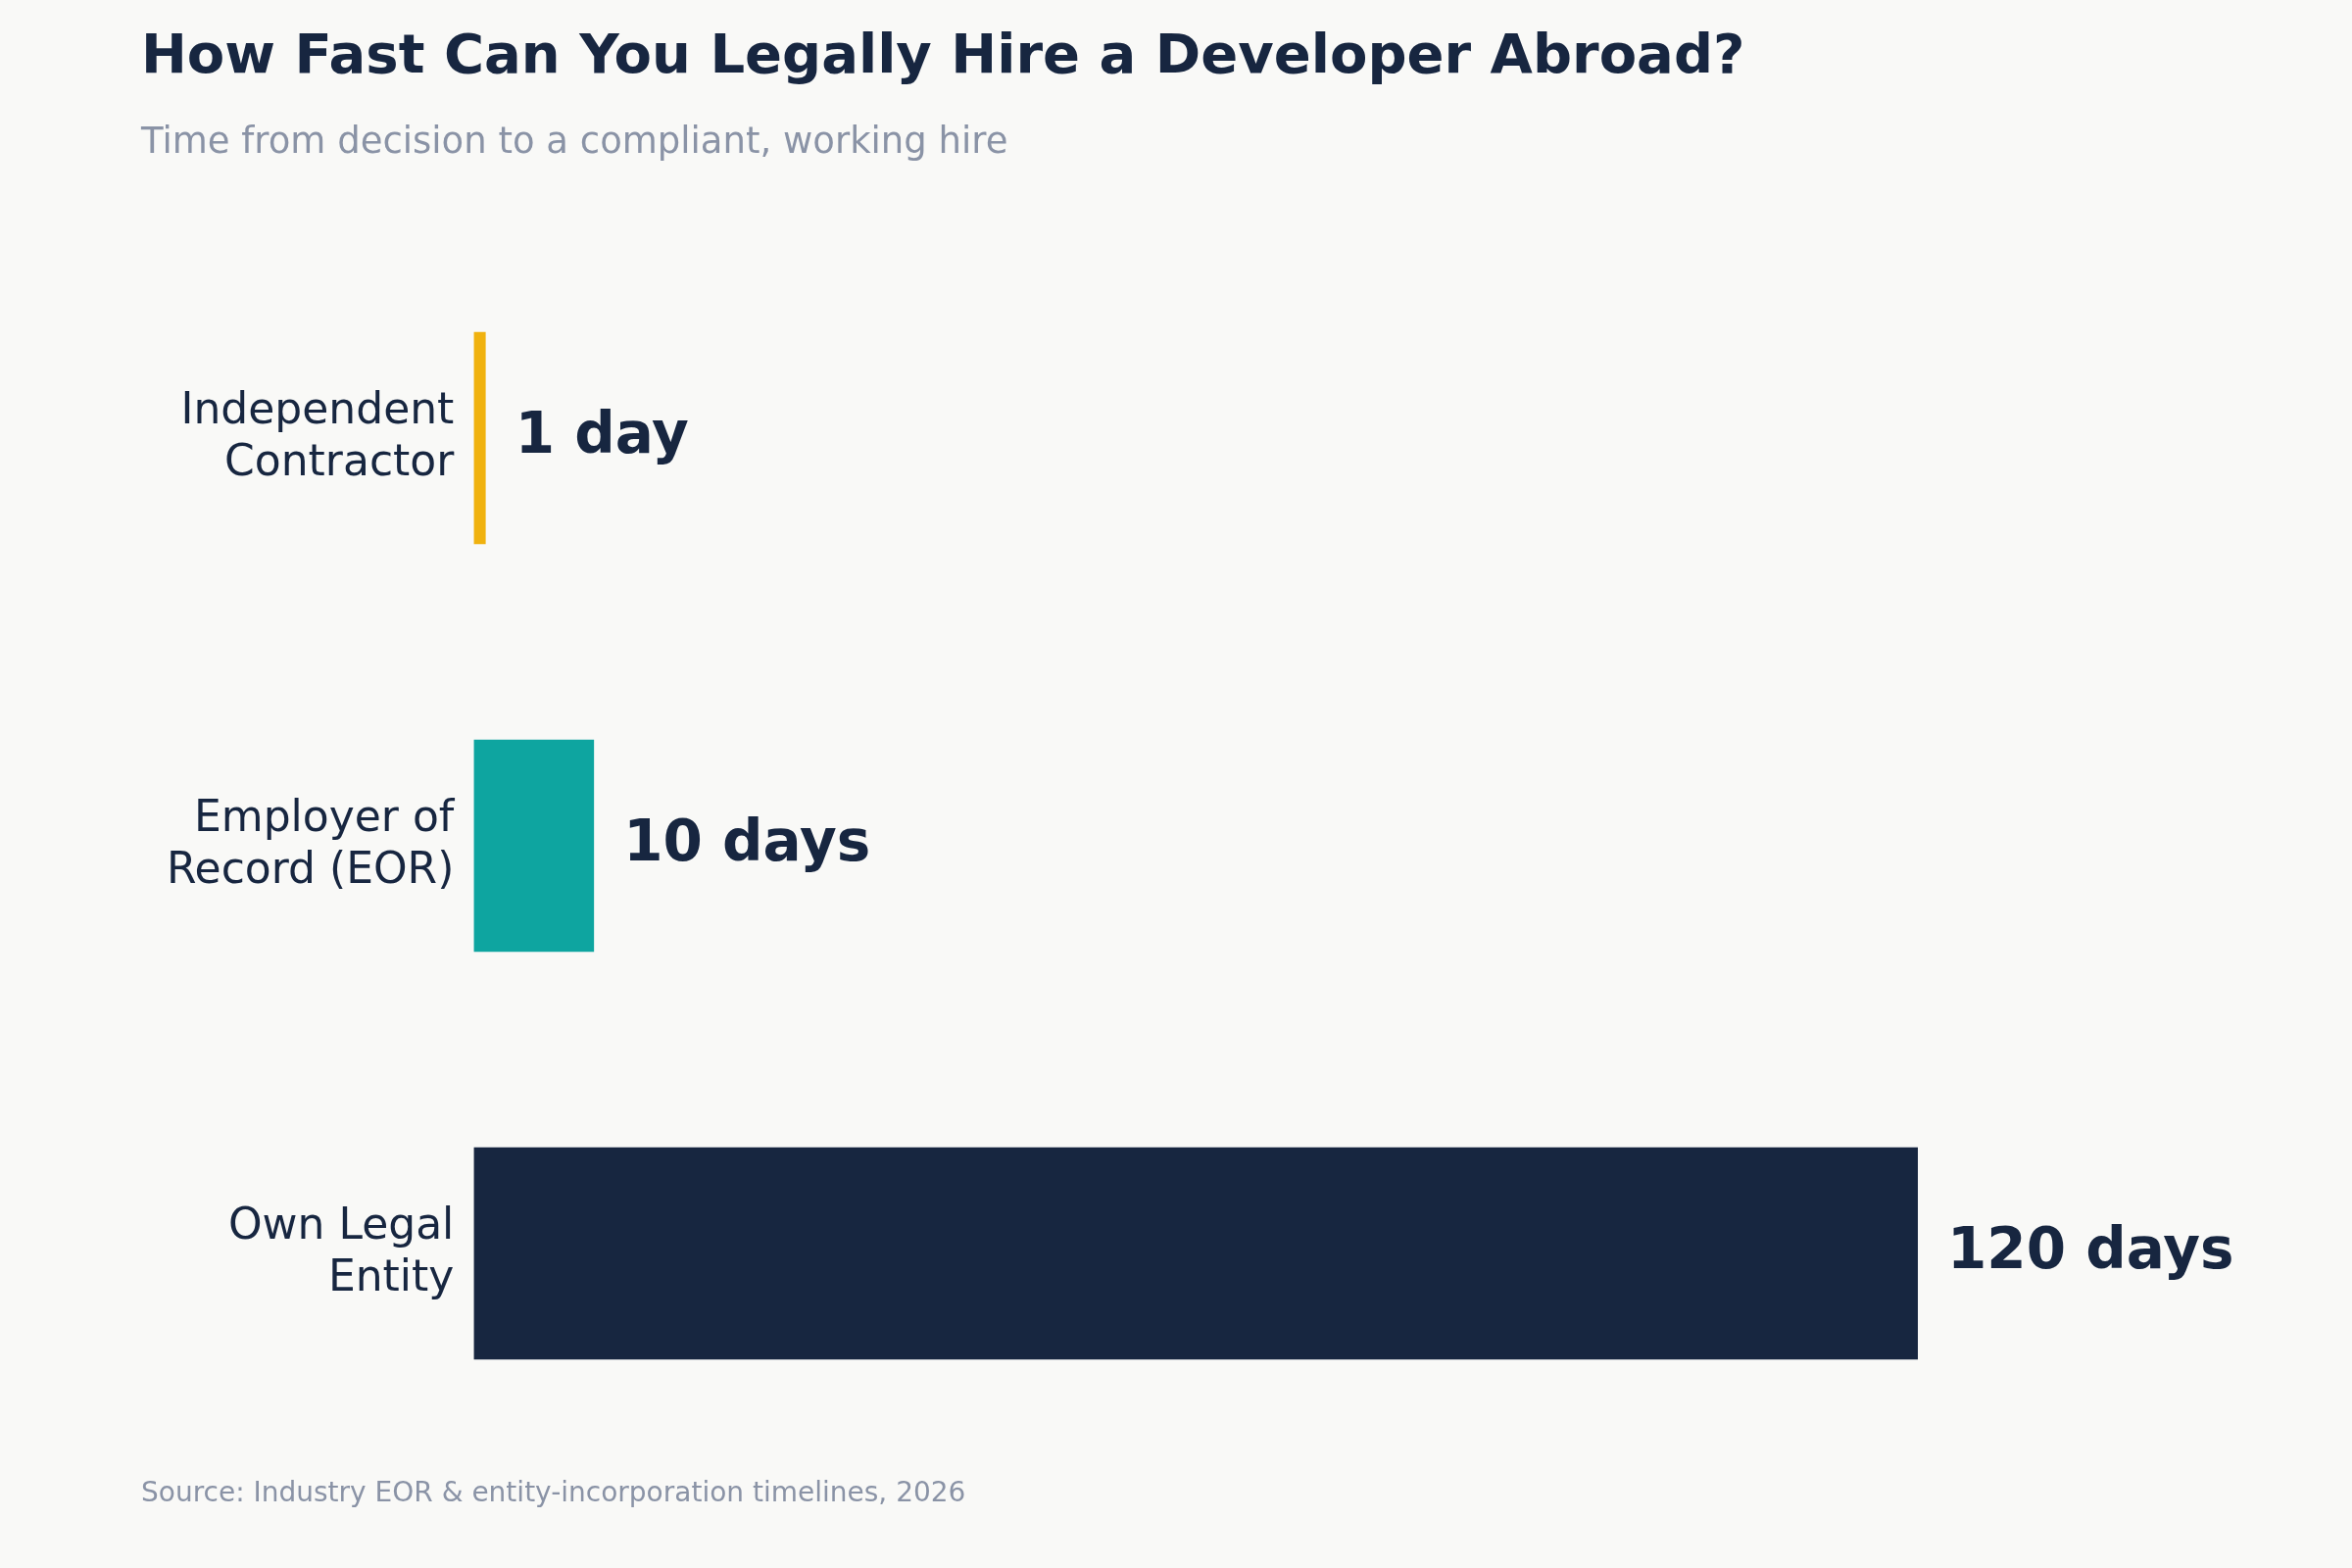  I want to click on y-tick-label: Employer of Record (EOR), so click(311, 842).